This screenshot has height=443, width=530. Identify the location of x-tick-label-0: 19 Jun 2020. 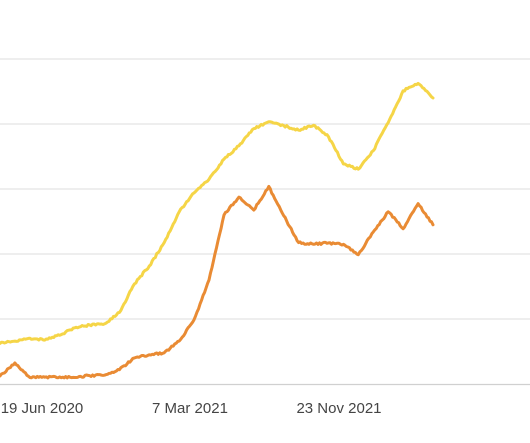
(42, 408).